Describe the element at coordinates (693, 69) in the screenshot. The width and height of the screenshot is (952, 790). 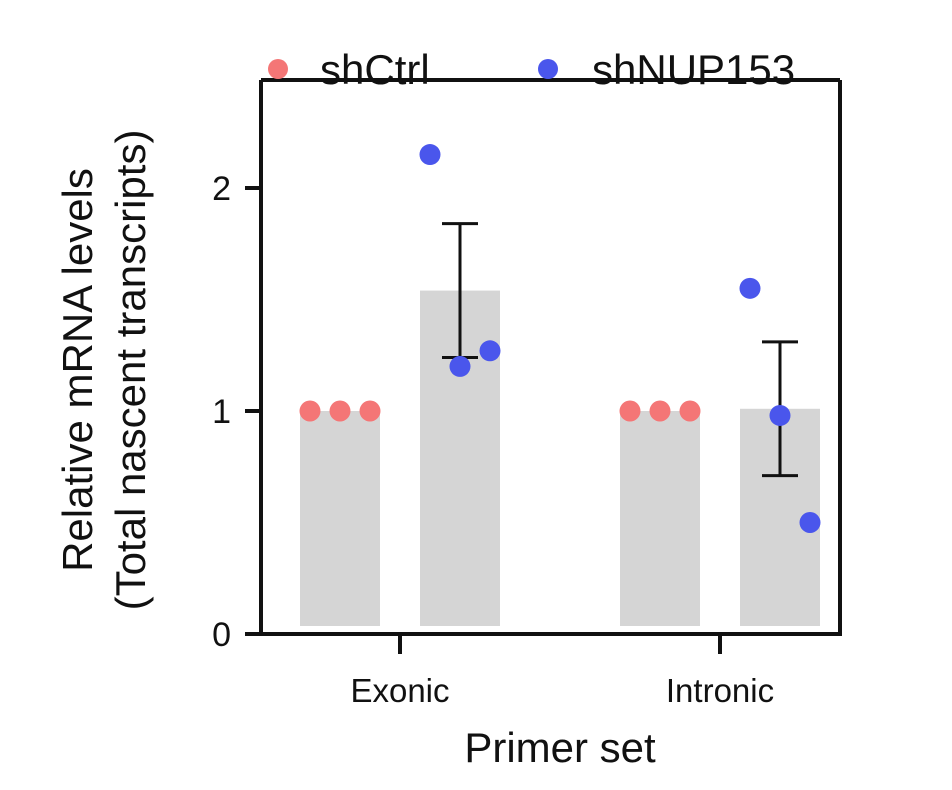
I see `legend-label-shnup153: shNUP153` at that location.